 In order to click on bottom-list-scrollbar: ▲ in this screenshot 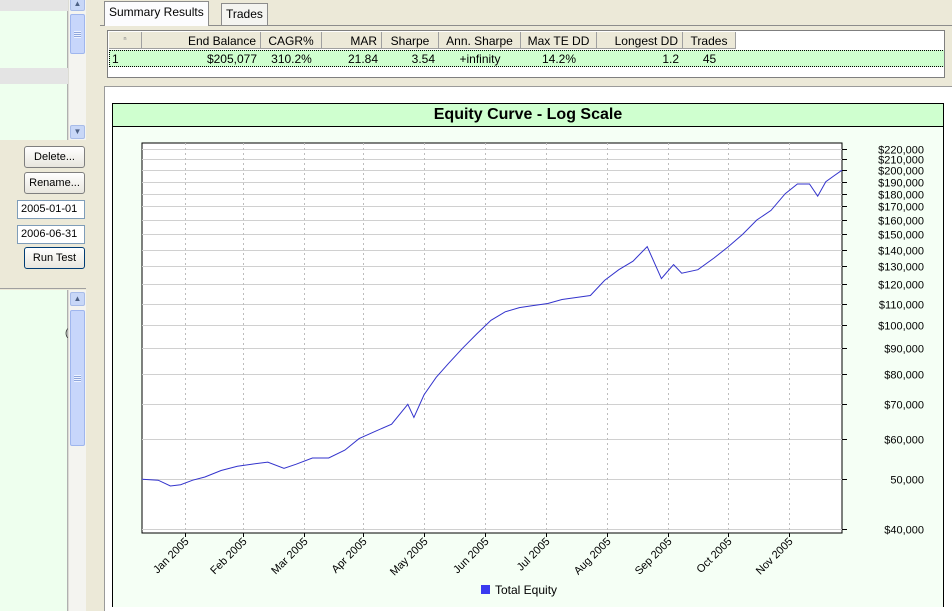, I will do `click(77, 450)`.